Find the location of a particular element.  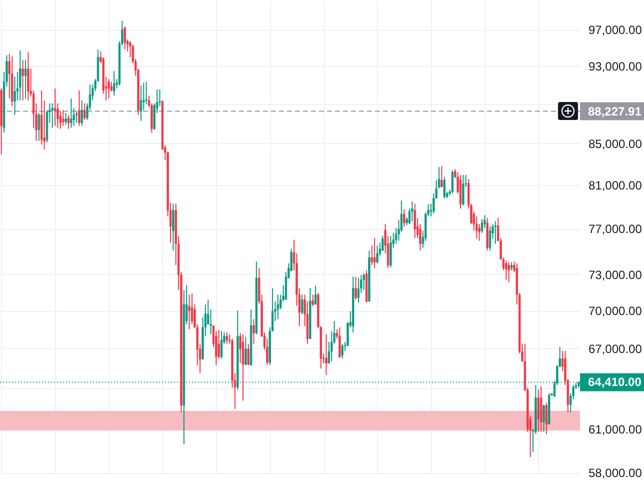

y-tick-label: 70,000.00 is located at coordinates (615, 311).